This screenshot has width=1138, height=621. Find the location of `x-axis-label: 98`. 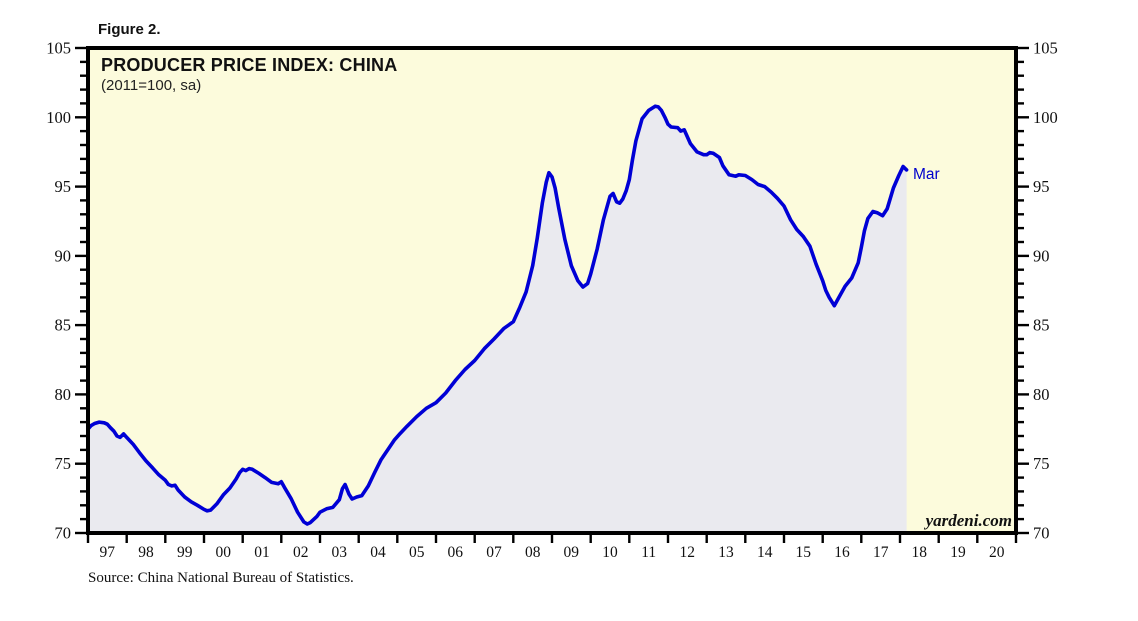

x-axis-label: 98 is located at coordinates (146, 552).